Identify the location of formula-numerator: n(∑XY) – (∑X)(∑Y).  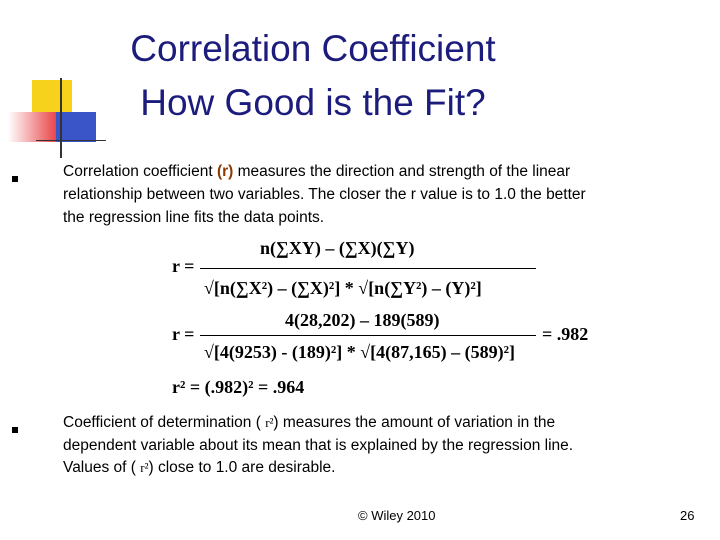
(337, 248).